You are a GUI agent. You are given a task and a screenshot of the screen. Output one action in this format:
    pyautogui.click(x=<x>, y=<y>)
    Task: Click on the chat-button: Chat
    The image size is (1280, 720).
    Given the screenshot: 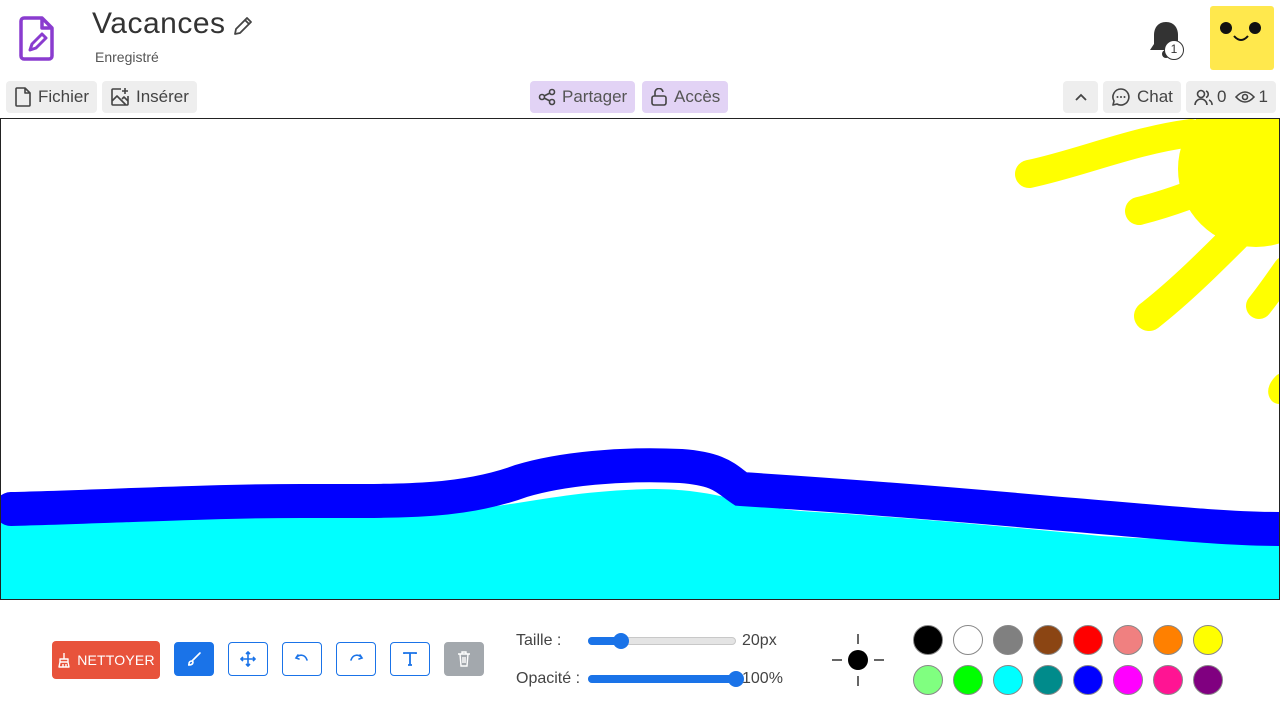 What is the action you would take?
    pyautogui.click(x=1142, y=97)
    